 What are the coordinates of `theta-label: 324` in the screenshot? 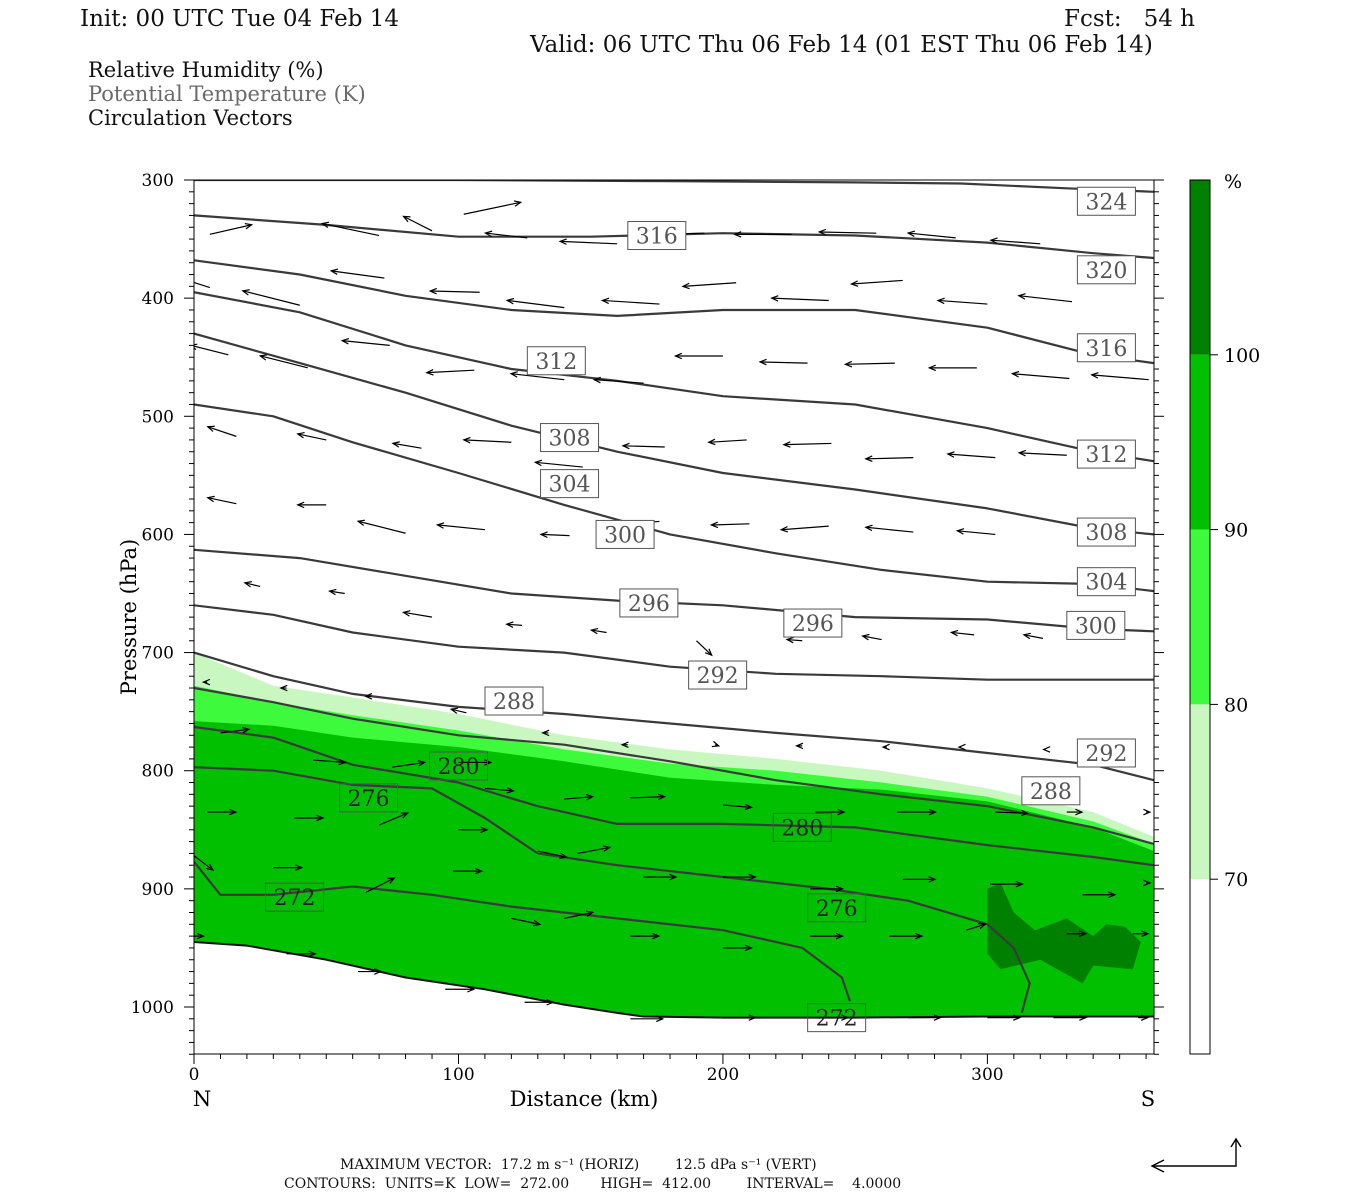 It's located at (1106, 201).